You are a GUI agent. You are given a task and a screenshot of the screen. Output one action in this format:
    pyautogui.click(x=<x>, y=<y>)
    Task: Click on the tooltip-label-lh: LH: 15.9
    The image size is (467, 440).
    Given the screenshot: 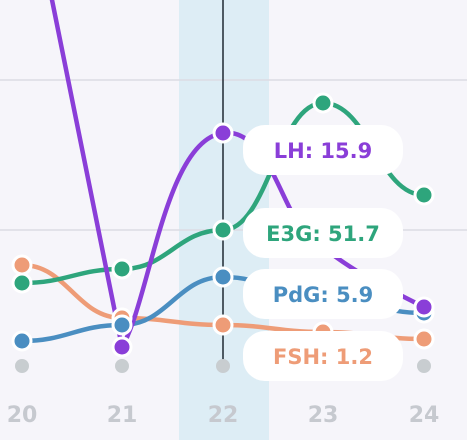 What is the action you would take?
    pyautogui.click(x=323, y=151)
    